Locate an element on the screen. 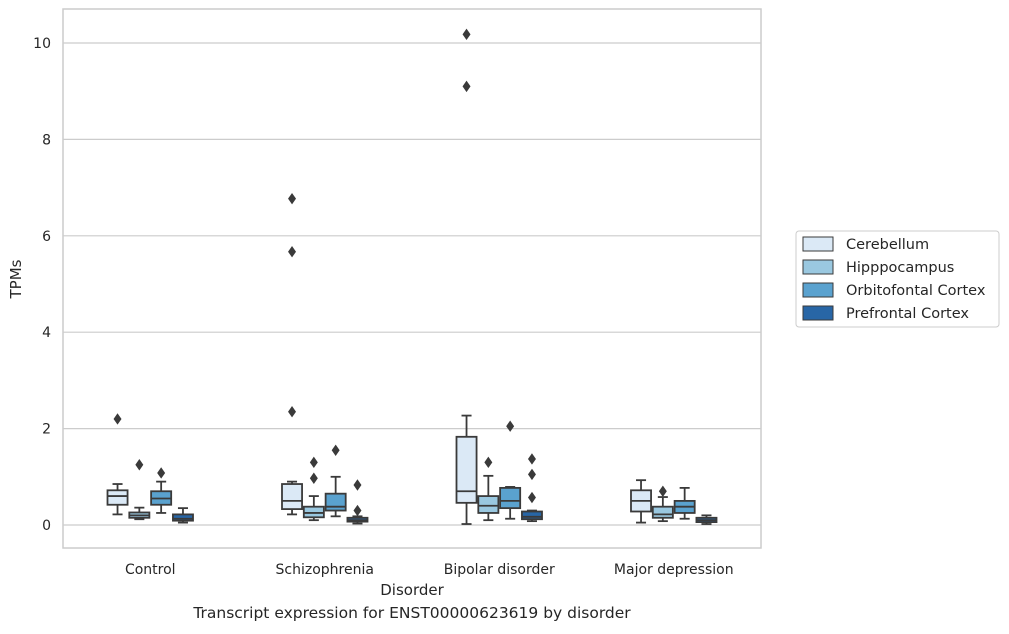 This screenshot has width=1009, height=634. legend-label: Orbitofontal Cortex is located at coordinates (916, 291).